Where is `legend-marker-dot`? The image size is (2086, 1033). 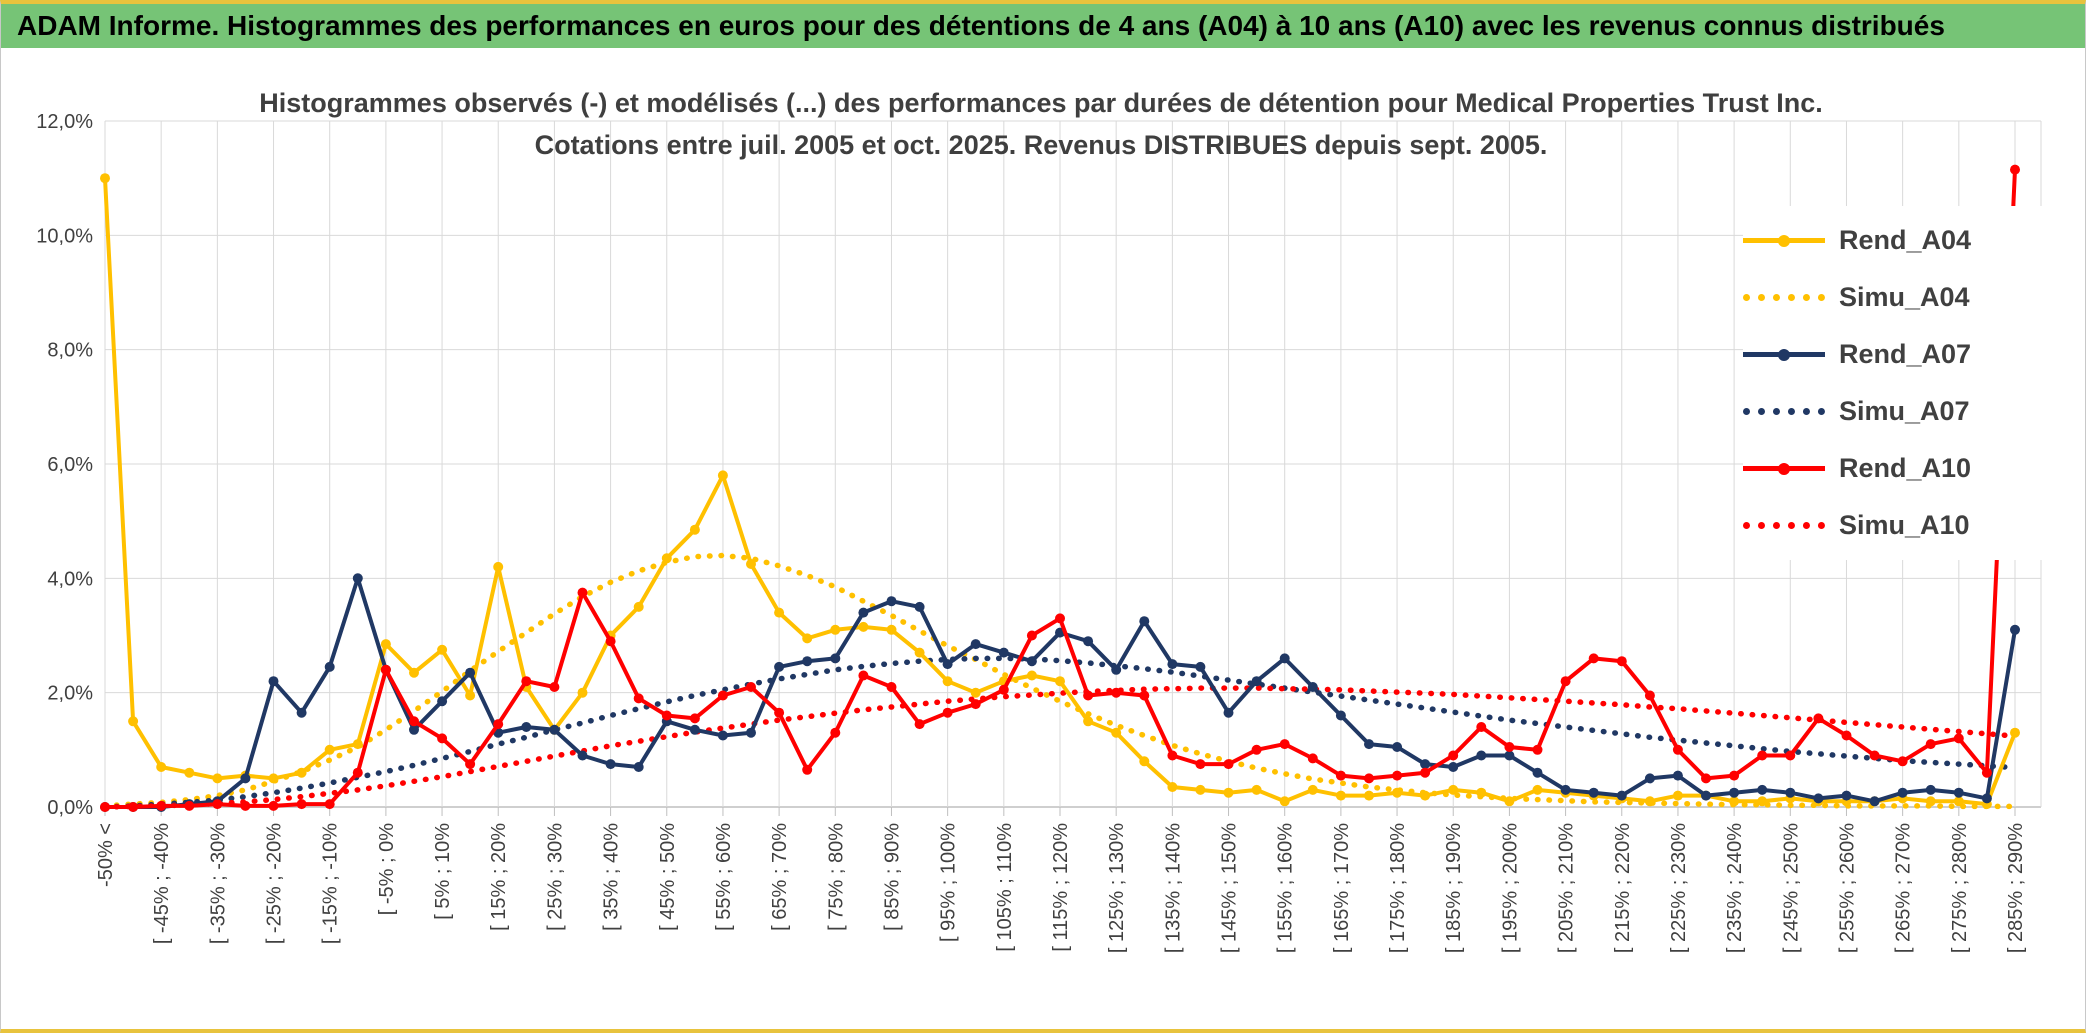
legend-marker-dot is located at coordinates (1784, 469).